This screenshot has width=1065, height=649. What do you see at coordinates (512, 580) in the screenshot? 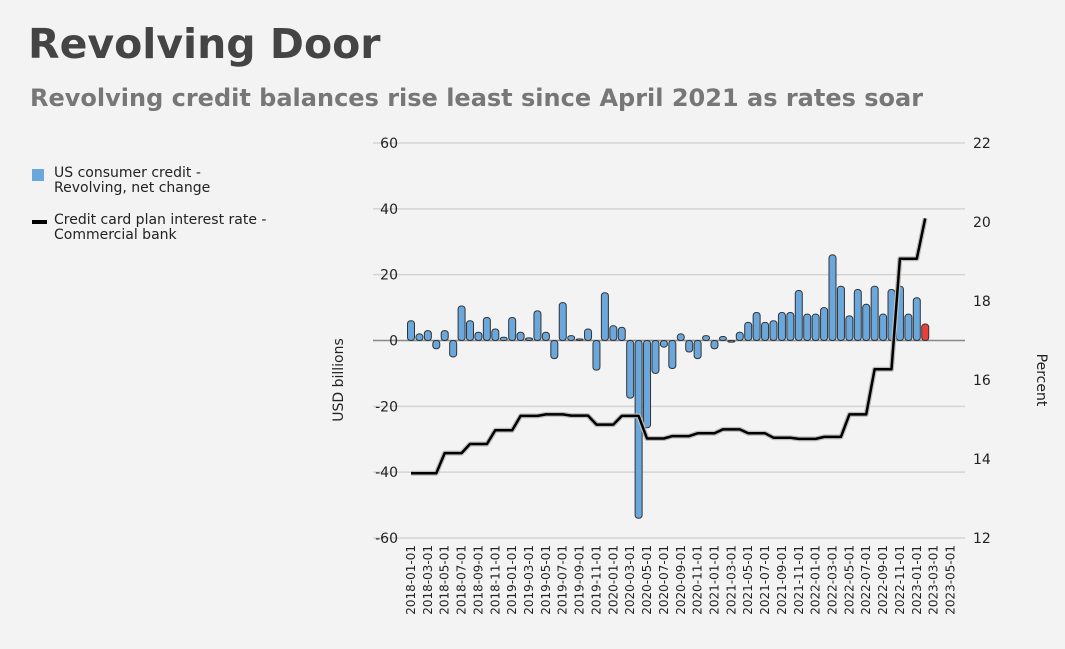
I see `x-tick-label: 2019-01-01` at bounding box center [512, 580].